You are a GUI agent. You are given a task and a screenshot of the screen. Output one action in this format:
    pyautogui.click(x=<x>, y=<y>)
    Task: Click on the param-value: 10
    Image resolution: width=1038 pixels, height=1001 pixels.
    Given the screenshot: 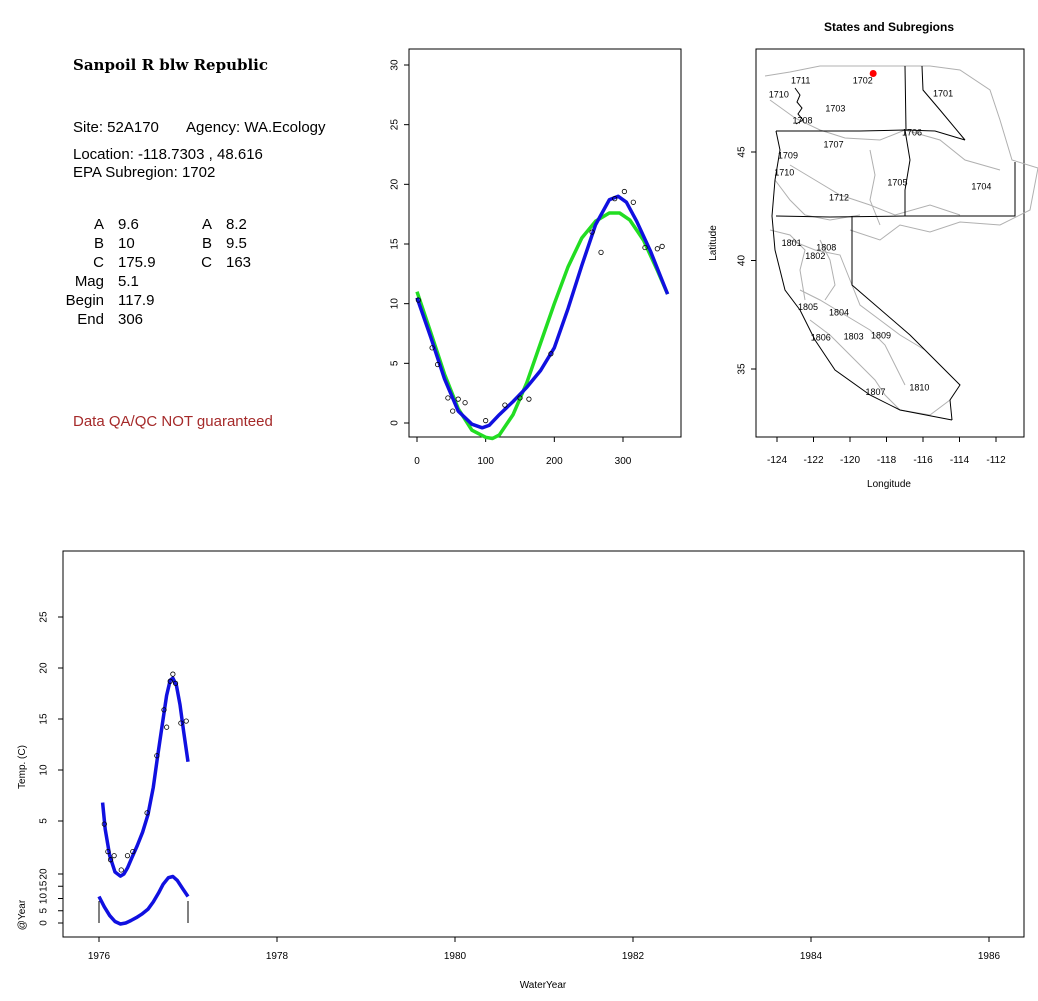 What is the action you would take?
    pyautogui.click(x=126, y=243)
    